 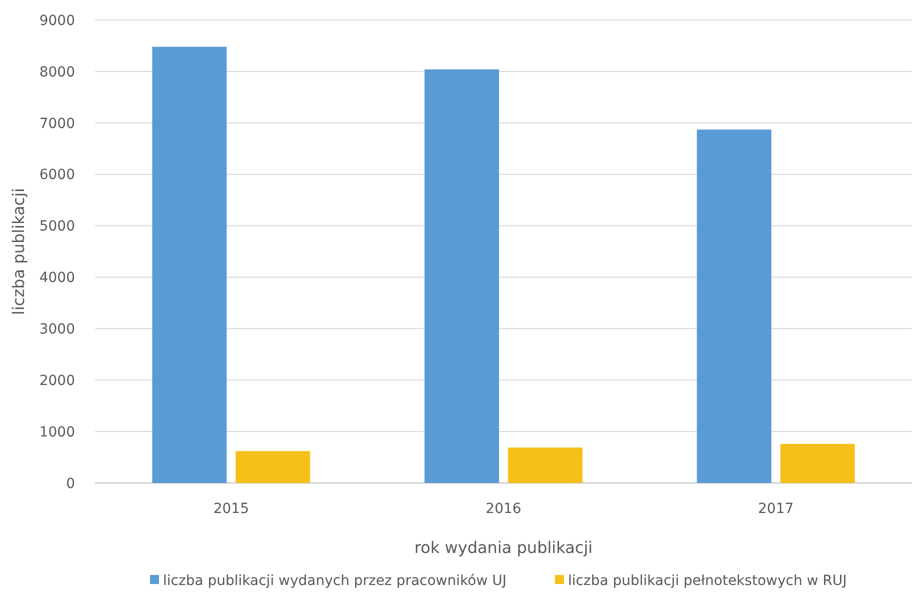 What do you see at coordinates (334, 581) in the screenshot?
I see `legend-label: liczba publikacji wydanych przez pracowników UJ` at bounding box center [334, 581].